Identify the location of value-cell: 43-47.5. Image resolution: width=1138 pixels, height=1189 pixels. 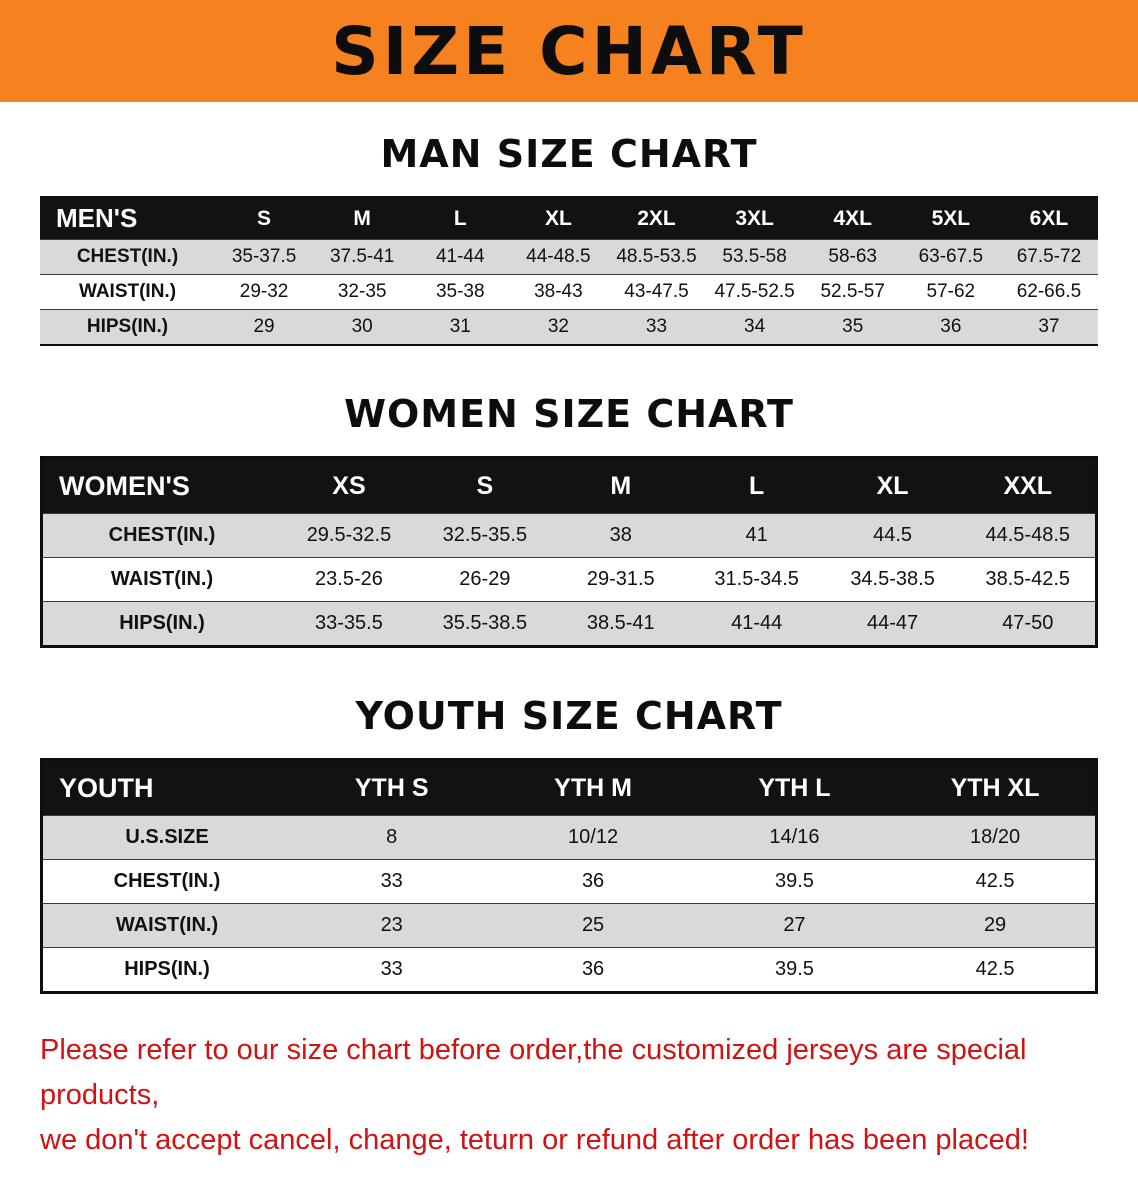
(656, 292).